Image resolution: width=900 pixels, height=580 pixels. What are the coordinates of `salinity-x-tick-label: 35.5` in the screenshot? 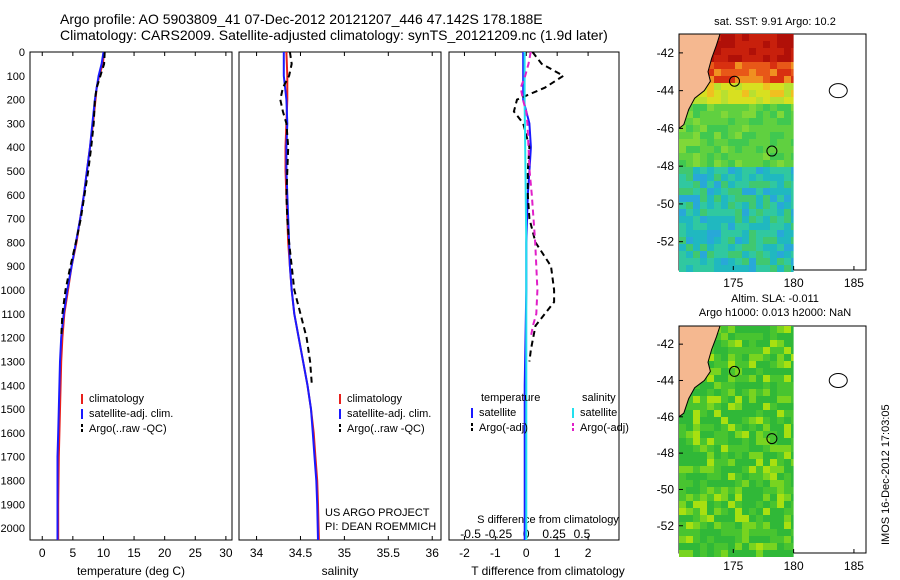 It's located at (389, 553).